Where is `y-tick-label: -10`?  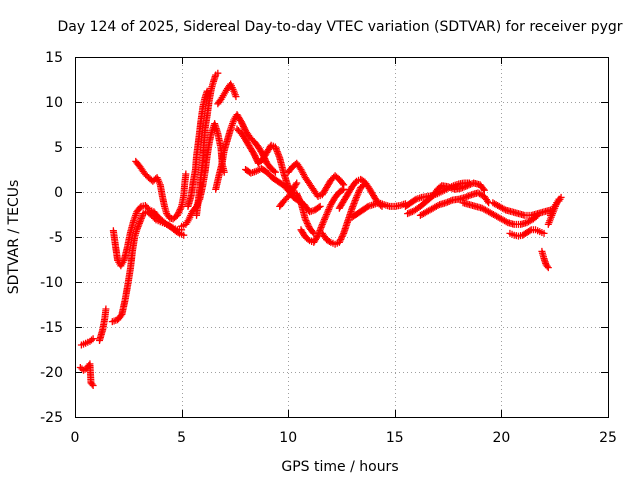 y-tick-label: -10 is located at coordinates (51, 283).